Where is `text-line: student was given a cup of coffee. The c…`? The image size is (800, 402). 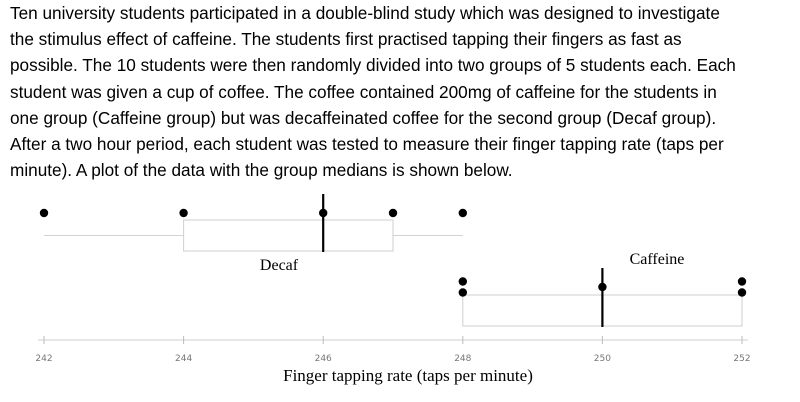
text-line: student was given a cup of coffee. The c… is located at coordinates (363, 91).